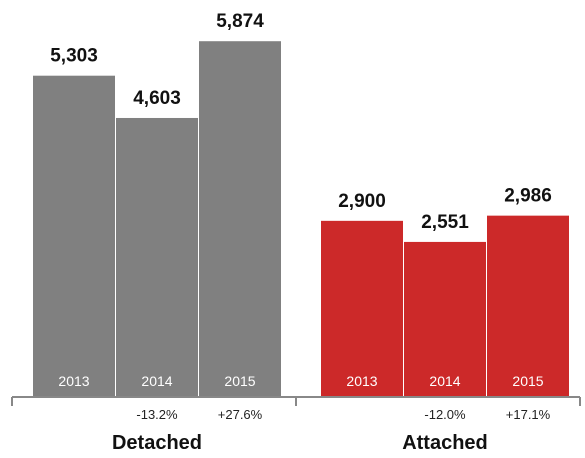  Describe the element at coordinates (361, 381) in the screenshot. I see `year-label-attached-2013: 2013` at that location.